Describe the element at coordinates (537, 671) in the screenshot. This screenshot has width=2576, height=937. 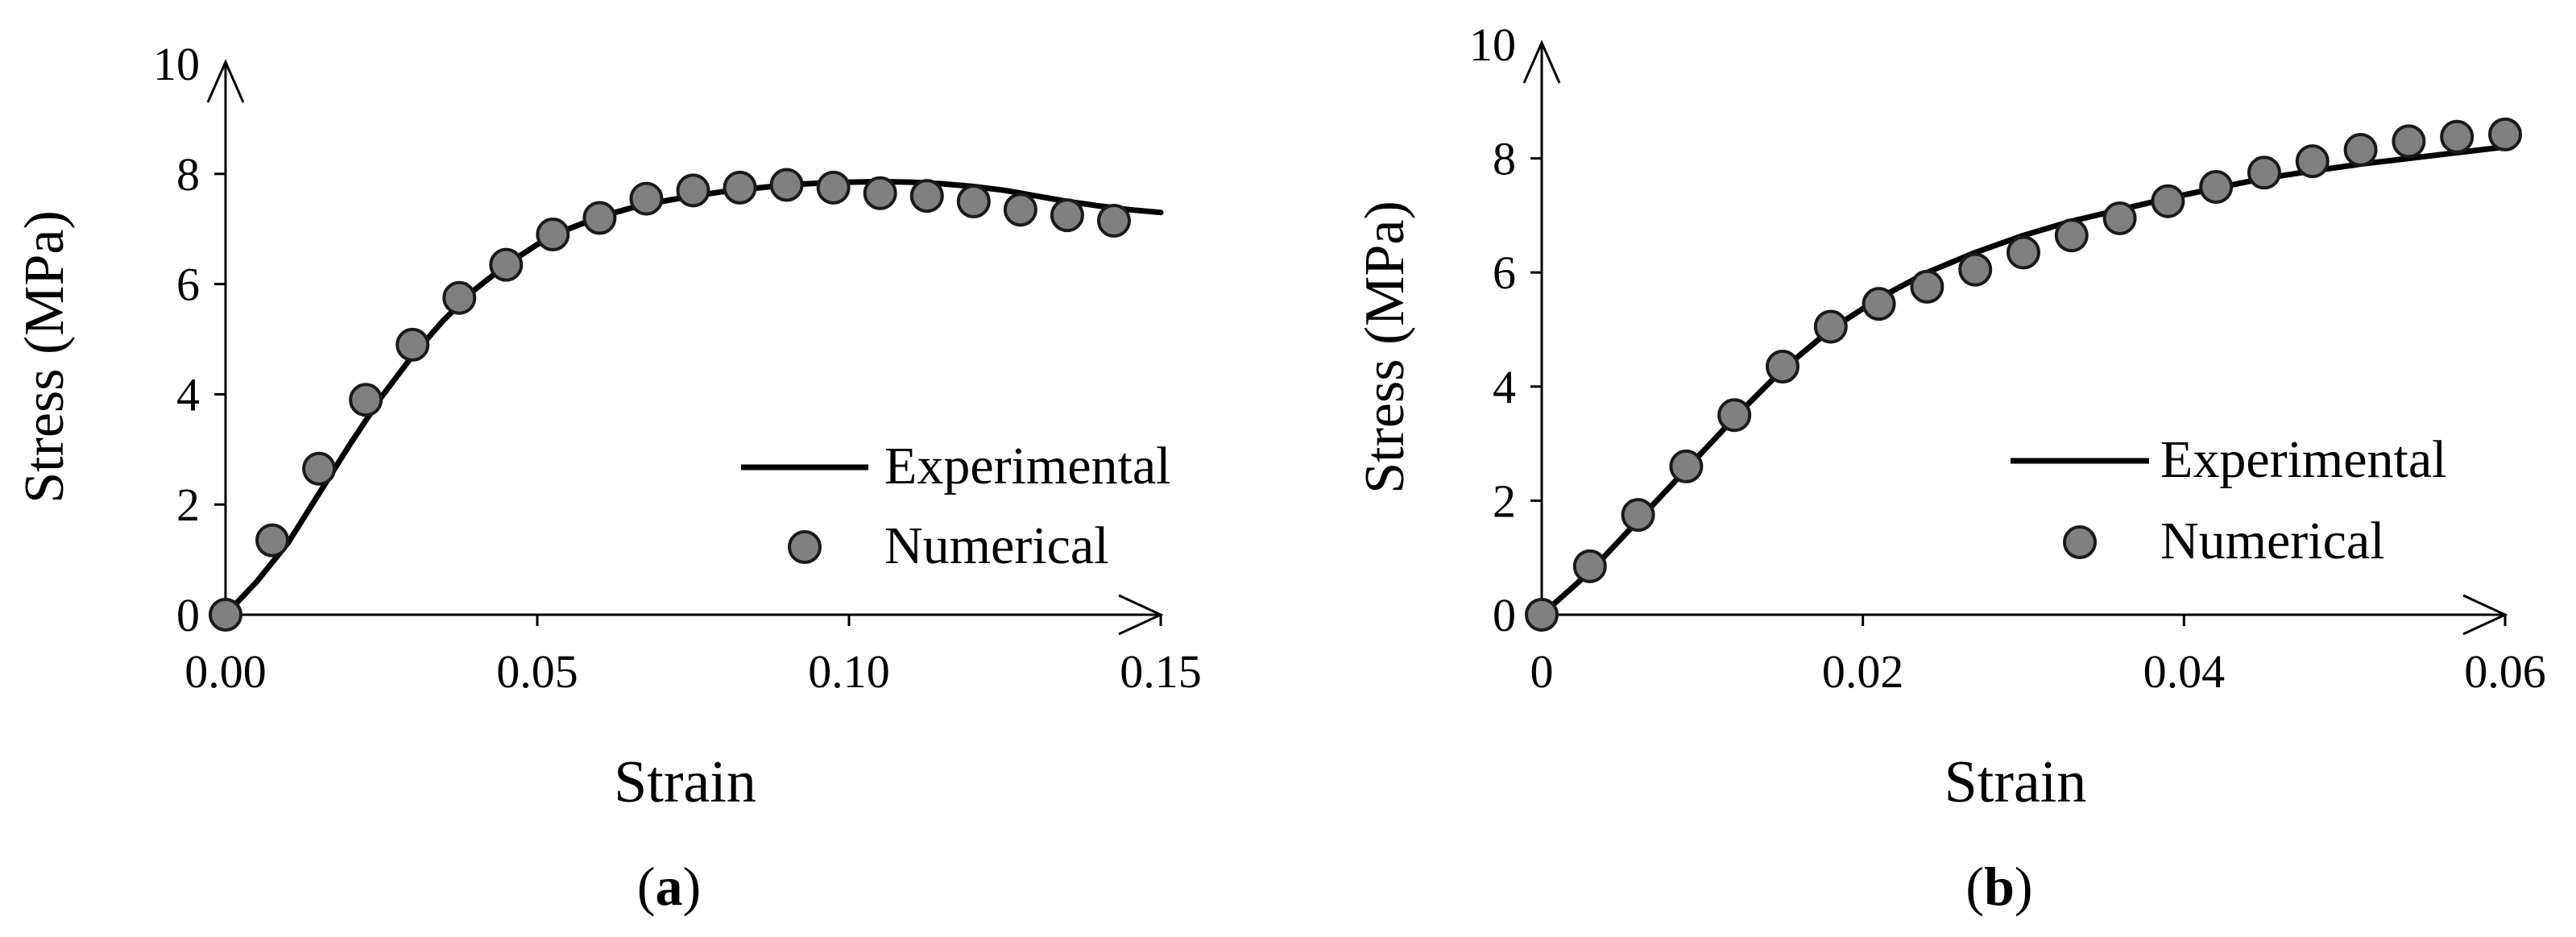
I see `x-tick-label: 0.05` at that location.